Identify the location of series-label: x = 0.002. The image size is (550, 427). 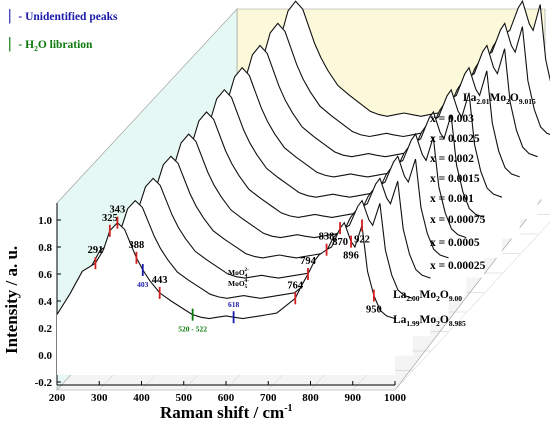
(452, 159).